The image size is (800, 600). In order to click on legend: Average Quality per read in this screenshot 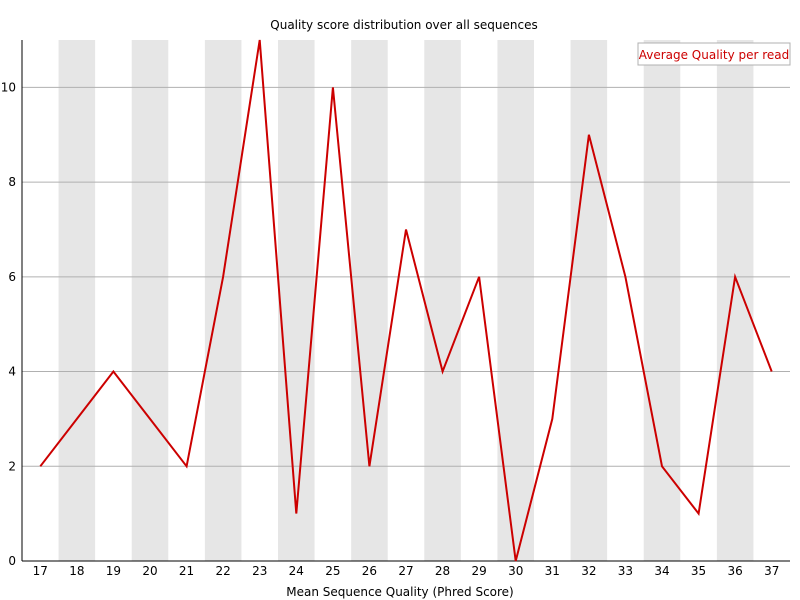, I will do `click(714, 54)`.